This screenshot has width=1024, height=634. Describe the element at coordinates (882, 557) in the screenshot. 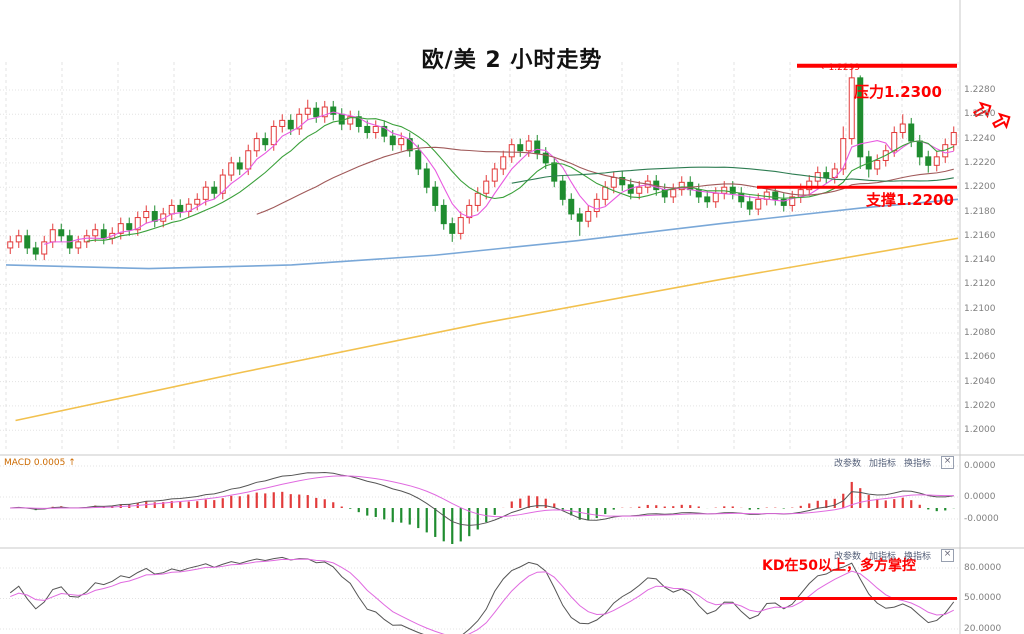

I see `kd-add-indicator-button: 加指标` at that location.